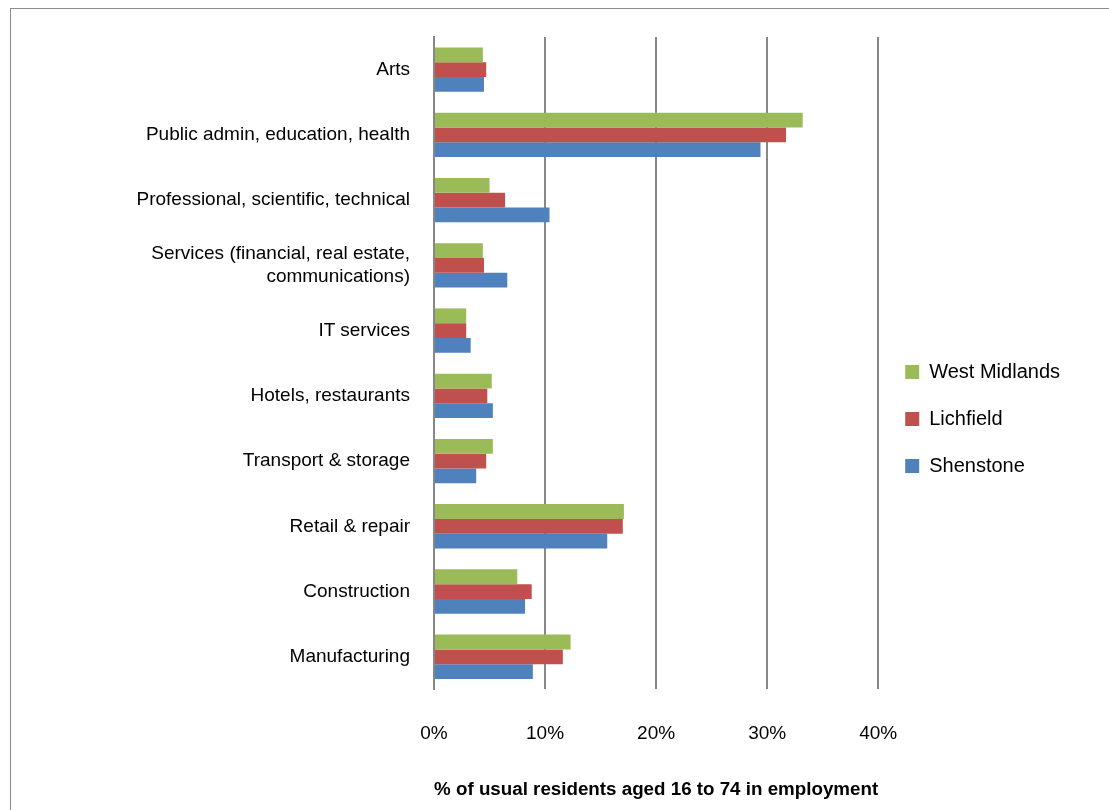  I want to click on y-tick-label: Hotels, restaurants, so click(330, 395).